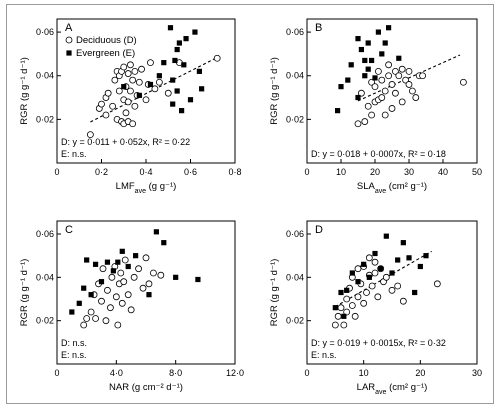 This screenshot has height=409, width=500. Describe the element at coordinates (153, 96) in the screenshot. I see `series-deciduous` at that location.